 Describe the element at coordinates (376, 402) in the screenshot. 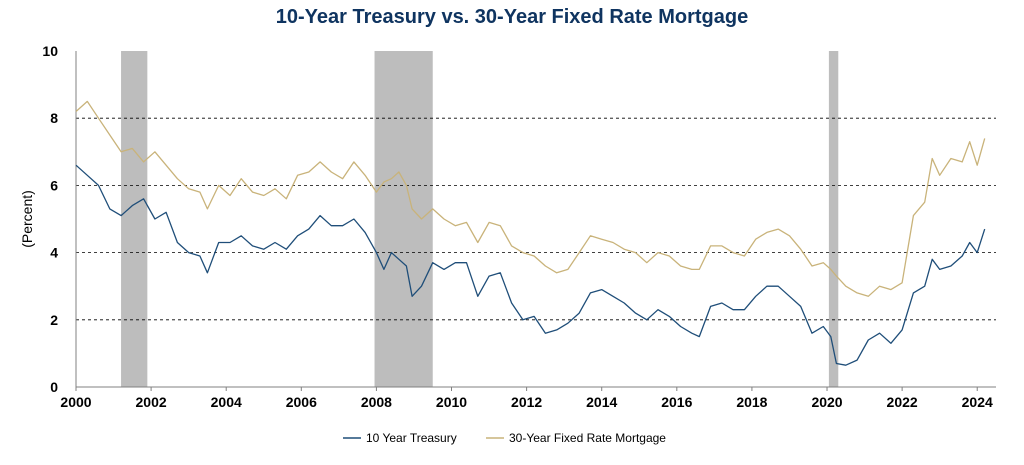

I see `x-tick-label-2008: 2008` at that location.